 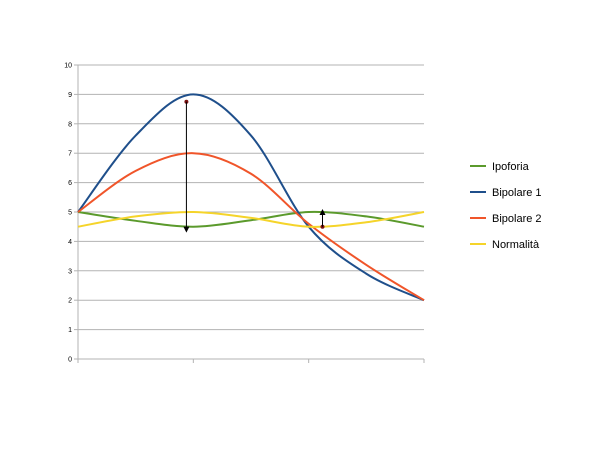 I want to click on series-line-ipoforia, so click(x=251, y=219).